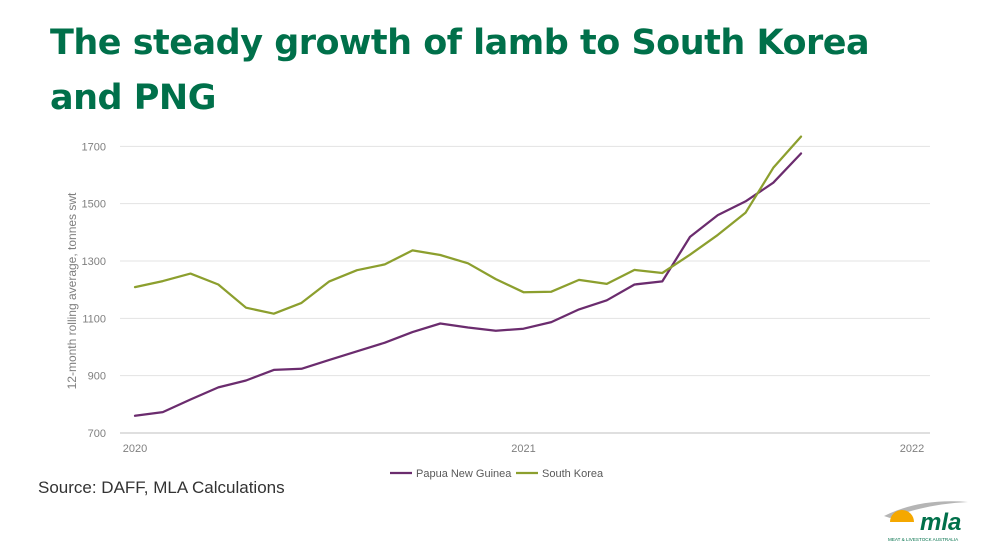 This screenshot has height=557, width=990. Describe the element at coordinates (94, 205) in the screenshot. I see `y-tick-label: 1500` at that location.